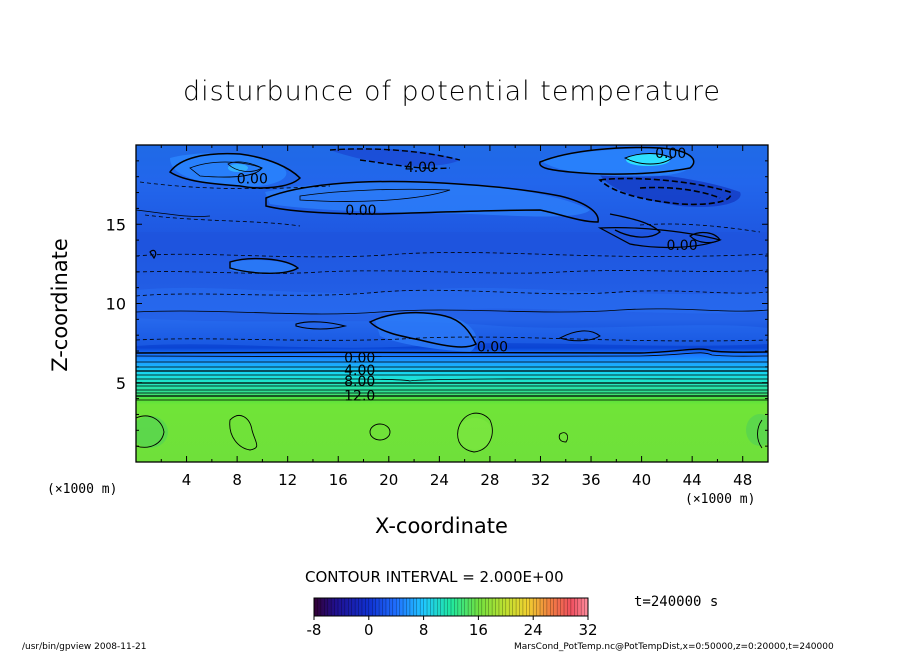 The image size is (904, 654). Describe the element at coordinates (359, 396) in the screenshot. I see `contour-label: 12.0` at that location.